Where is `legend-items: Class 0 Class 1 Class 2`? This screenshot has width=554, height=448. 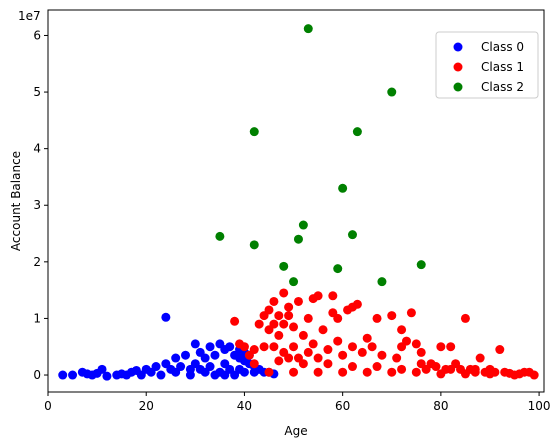
legend-items: Class 0 Class 1 Class 2 is located at coordinates (488, 67).